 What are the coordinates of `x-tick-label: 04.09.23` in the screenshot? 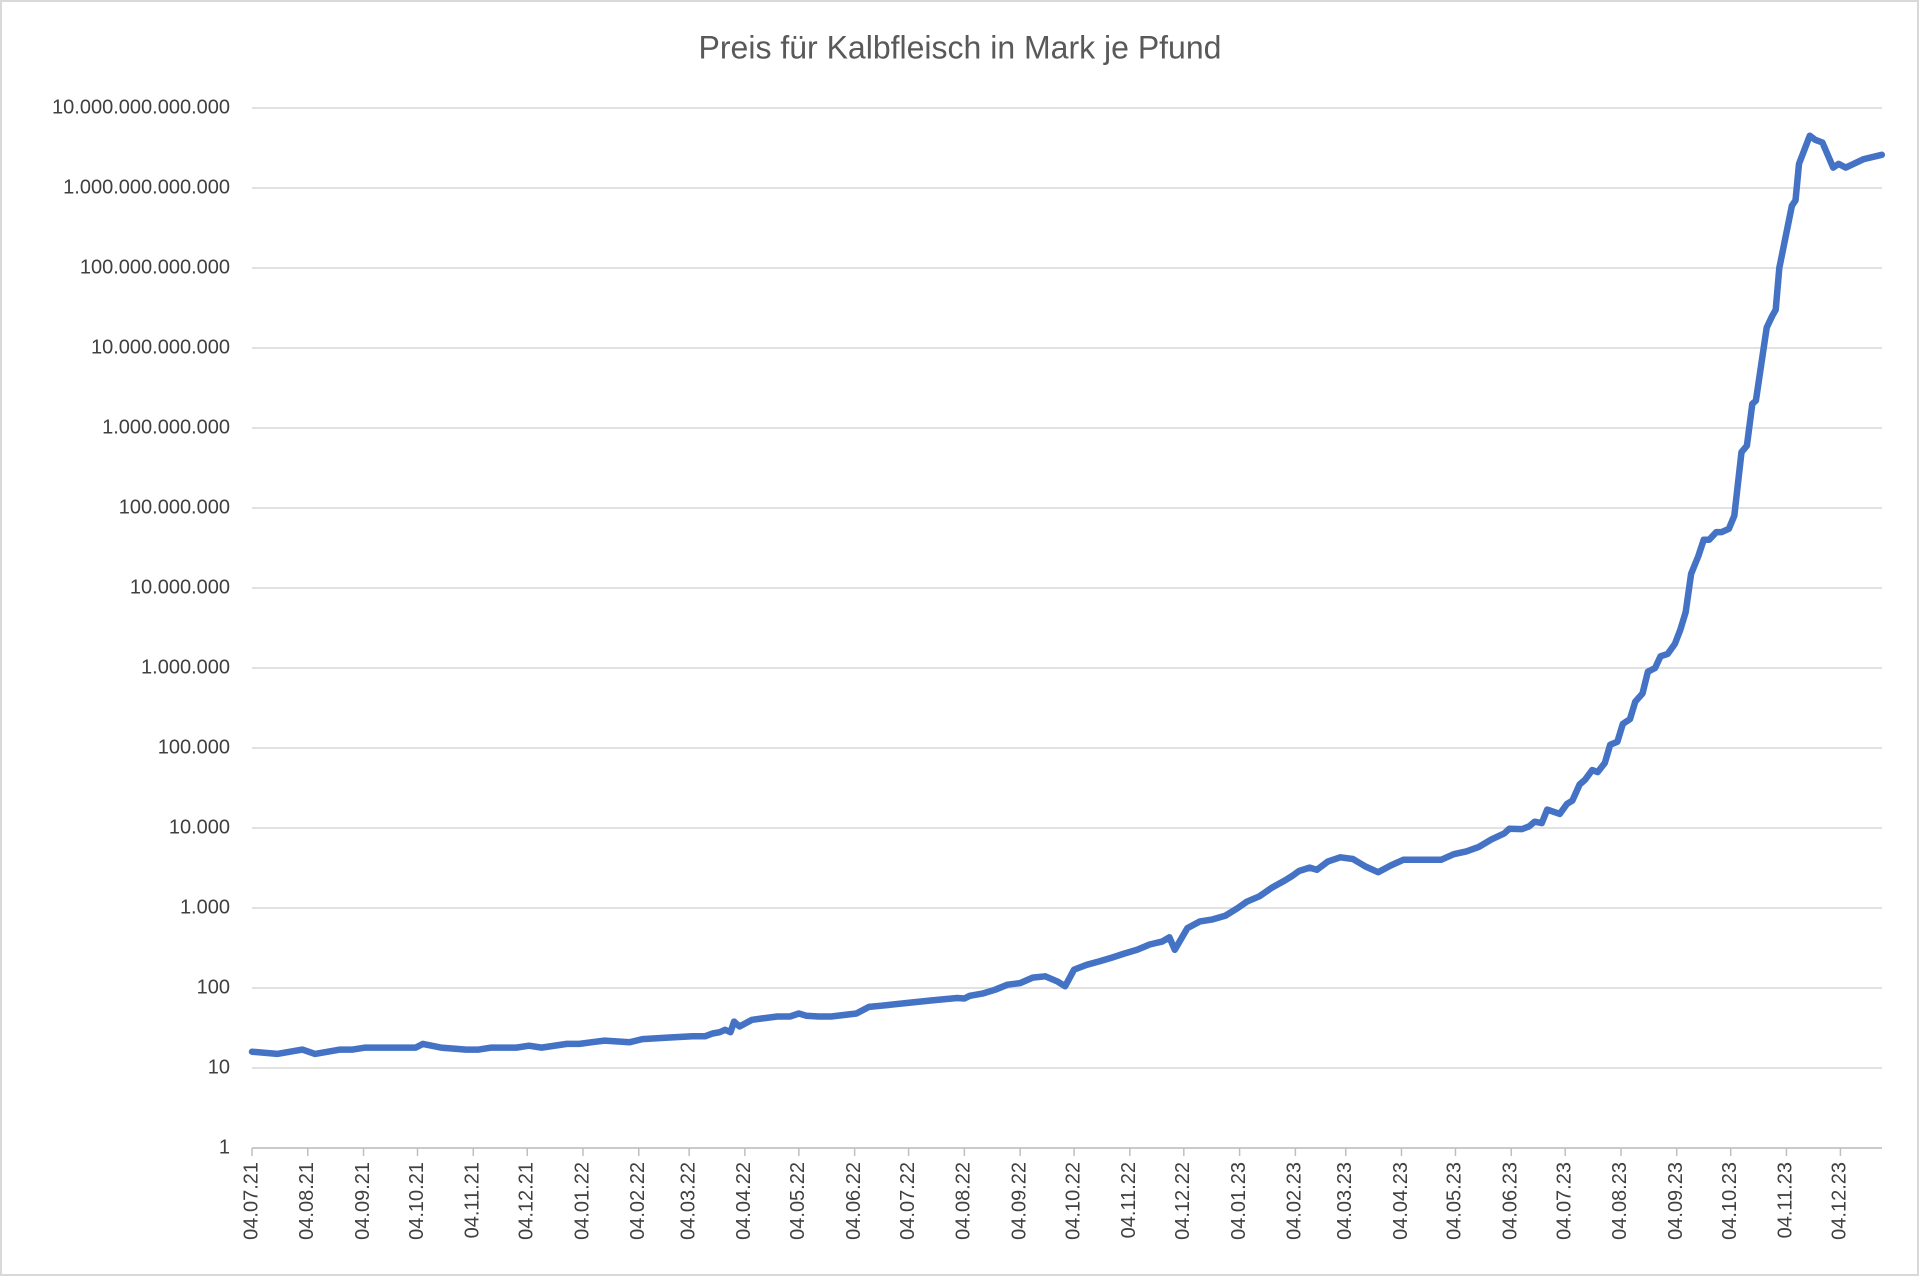 It's located at (1676, 1201).